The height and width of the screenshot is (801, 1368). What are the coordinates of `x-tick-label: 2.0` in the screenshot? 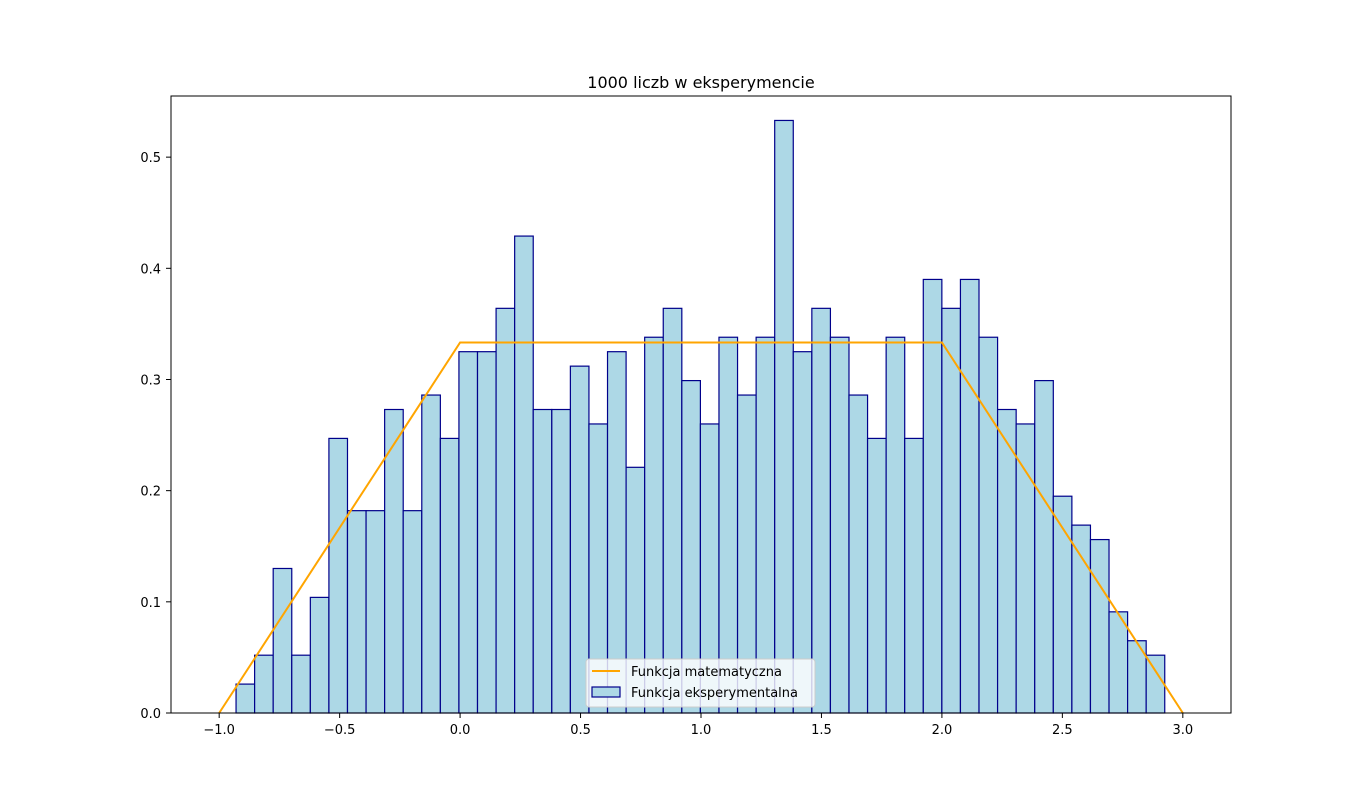 It's located at (942, 730).